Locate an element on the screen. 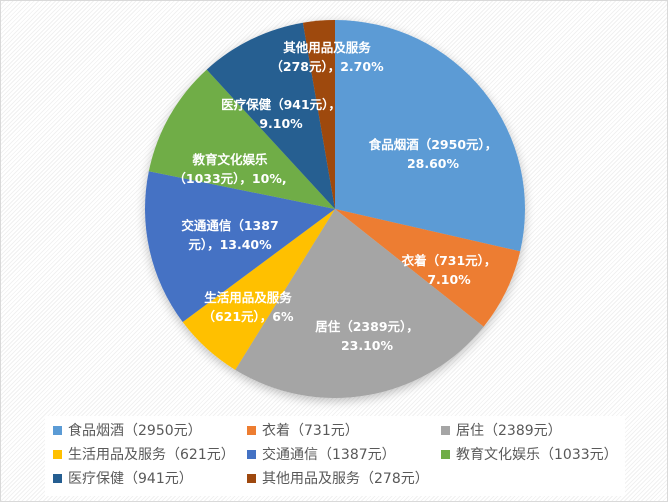 Image resolution: width=668 pixels, height=503 pixels. legend-item-medical: 医疗保健（941元） is located at coordinates (123, 478).